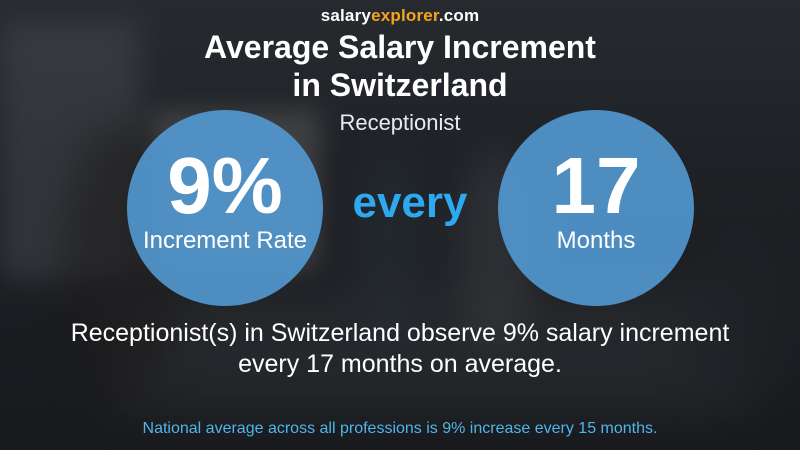 This screenshot has height=450, width=800. I want to click on months-circle: 17 Months, so click(596, 208).